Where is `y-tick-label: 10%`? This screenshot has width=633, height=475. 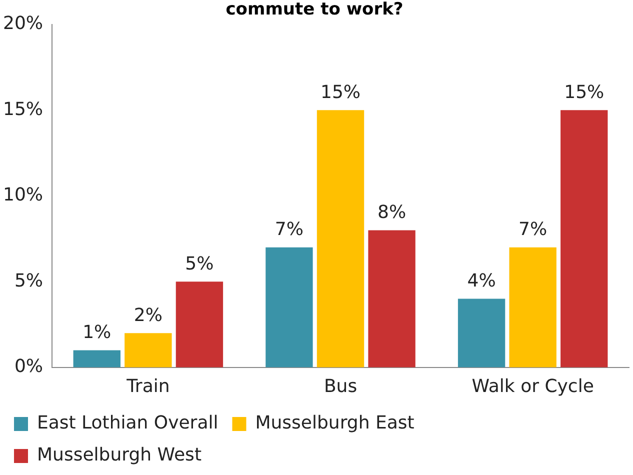
y-tick-label: 10% is located at coordinates (23, 195).